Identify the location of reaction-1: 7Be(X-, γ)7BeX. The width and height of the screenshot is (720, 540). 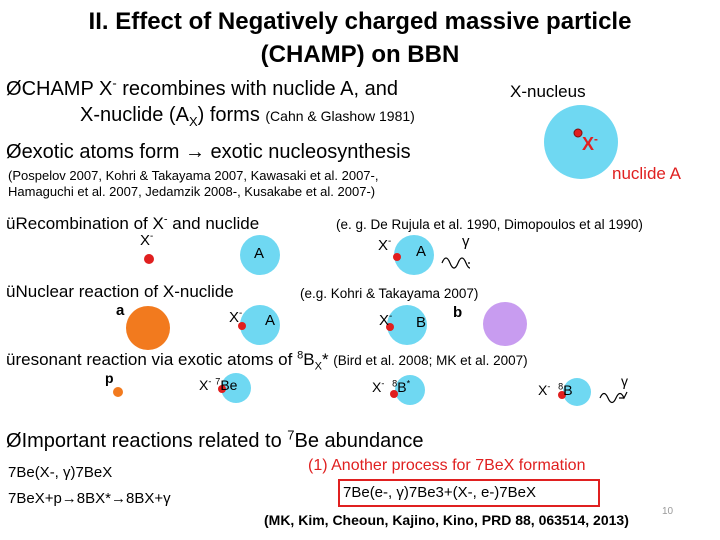
(60, 472).